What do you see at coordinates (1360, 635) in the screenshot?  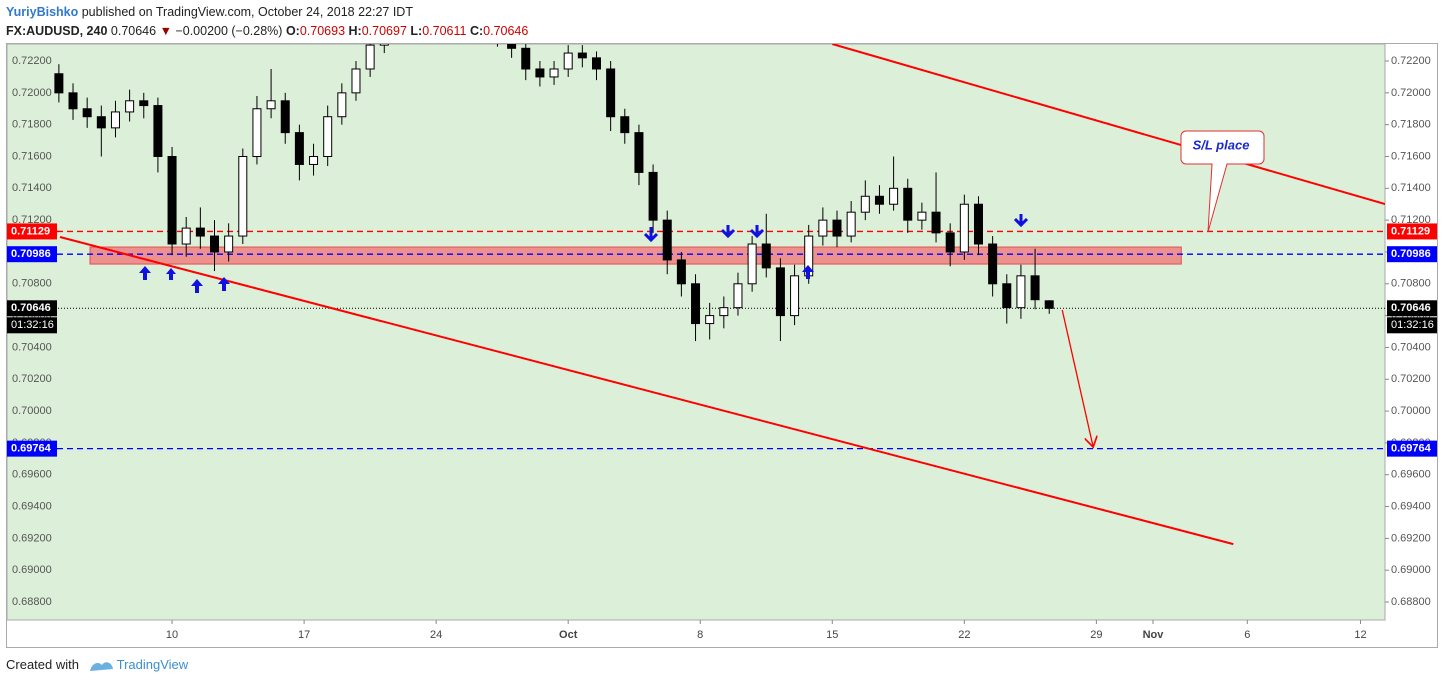 I see `x-tick-label: 12` at bounding box center [1360, 635].